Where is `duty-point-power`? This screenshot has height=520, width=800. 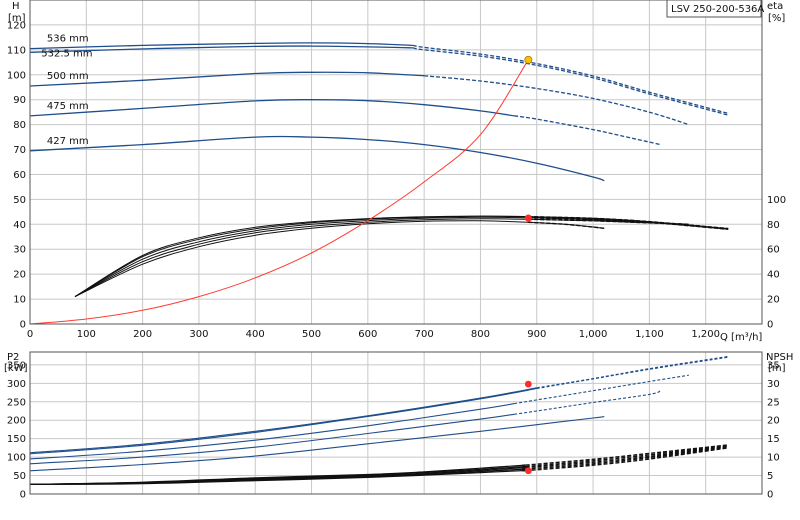
duty-point-power is located at coordinates (528, 384).